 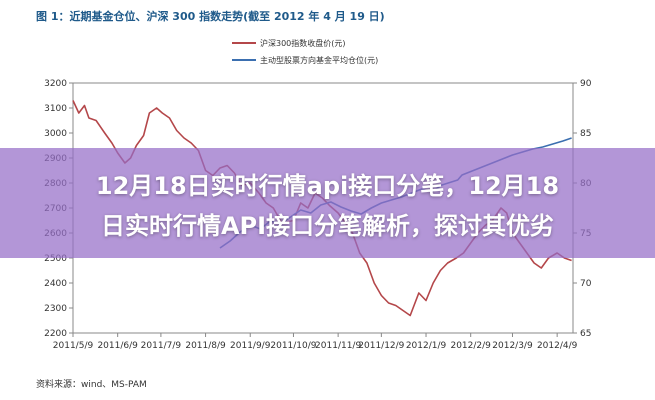 I want to click on legend: 沪深300指数收盘价(元) 主动型股票方向基金平均仓位(元), so click(x=305, y=51).